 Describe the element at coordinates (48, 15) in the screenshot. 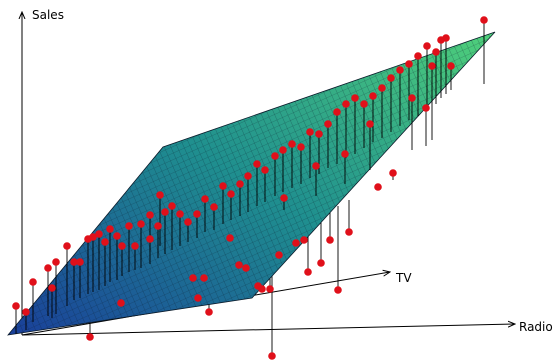

I see `sales-axis-label: Sales` at that location.